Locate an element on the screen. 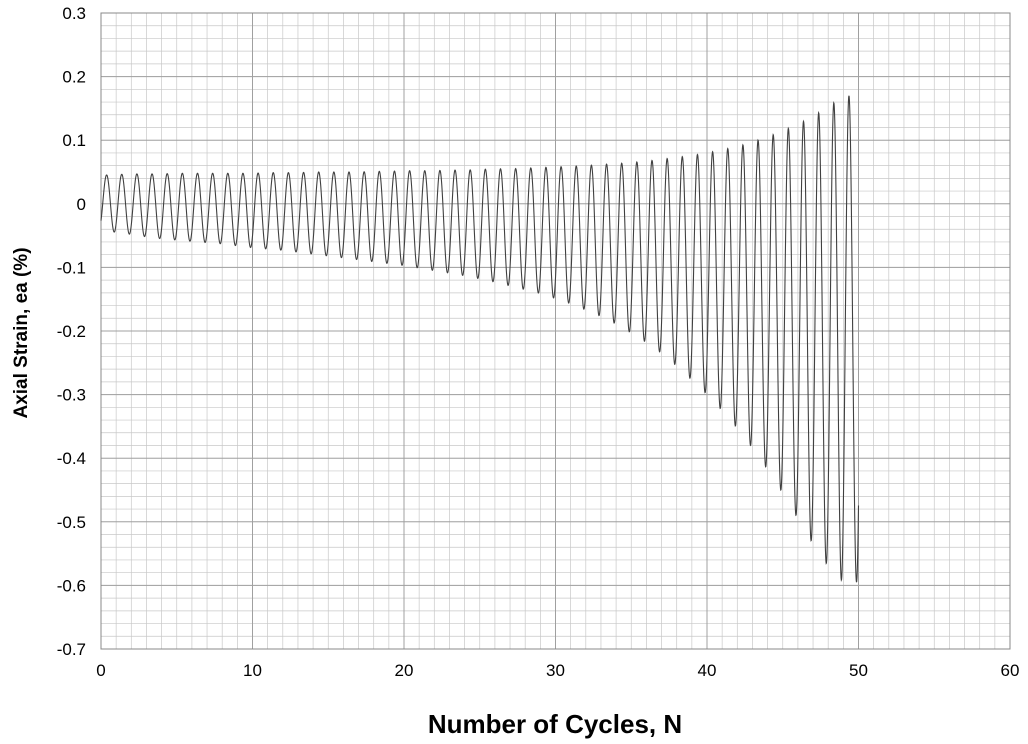 Image resolution: width=1028 pixels, height=744 pixels. y-tick-label: -0.3 is located at coordinates (71, 395).